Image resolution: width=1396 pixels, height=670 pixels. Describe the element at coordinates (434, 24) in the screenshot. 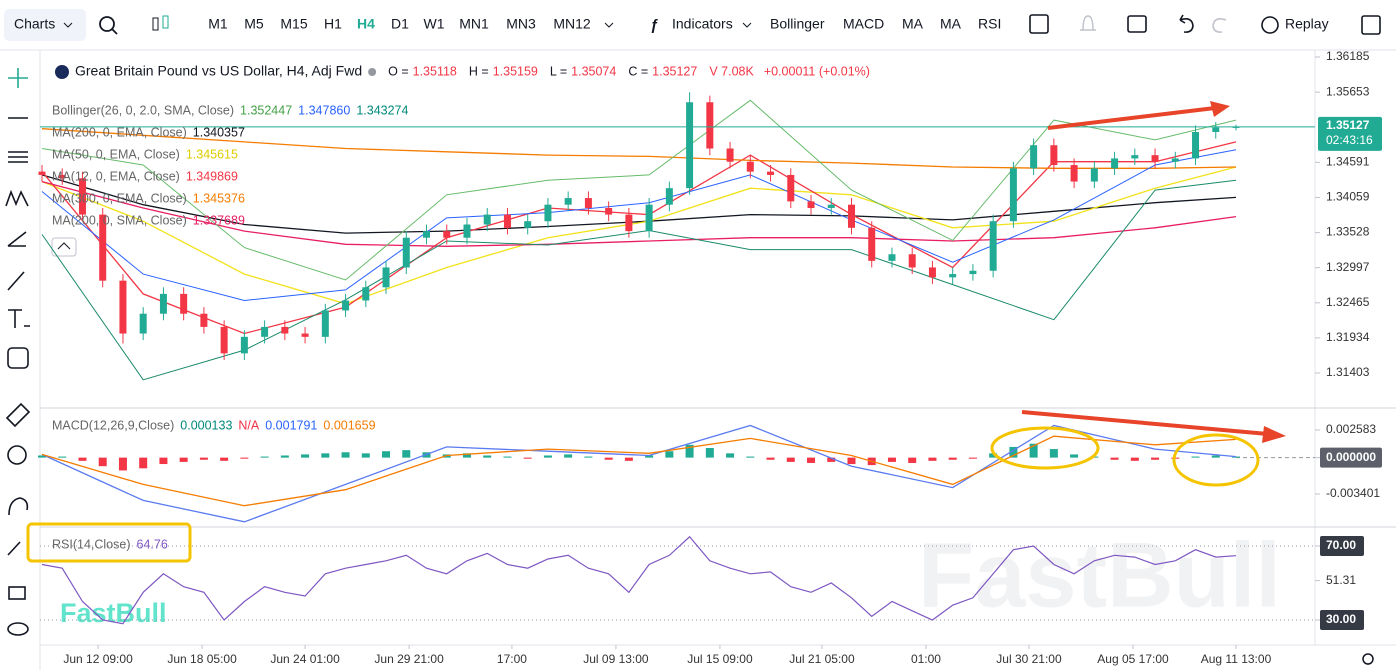

I see `timeframe-button: W1` at that location.